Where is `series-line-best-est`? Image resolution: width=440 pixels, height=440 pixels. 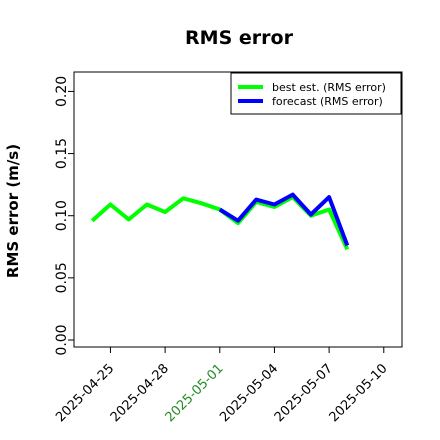 series-line-best-est is located at coordinates (220, 223).